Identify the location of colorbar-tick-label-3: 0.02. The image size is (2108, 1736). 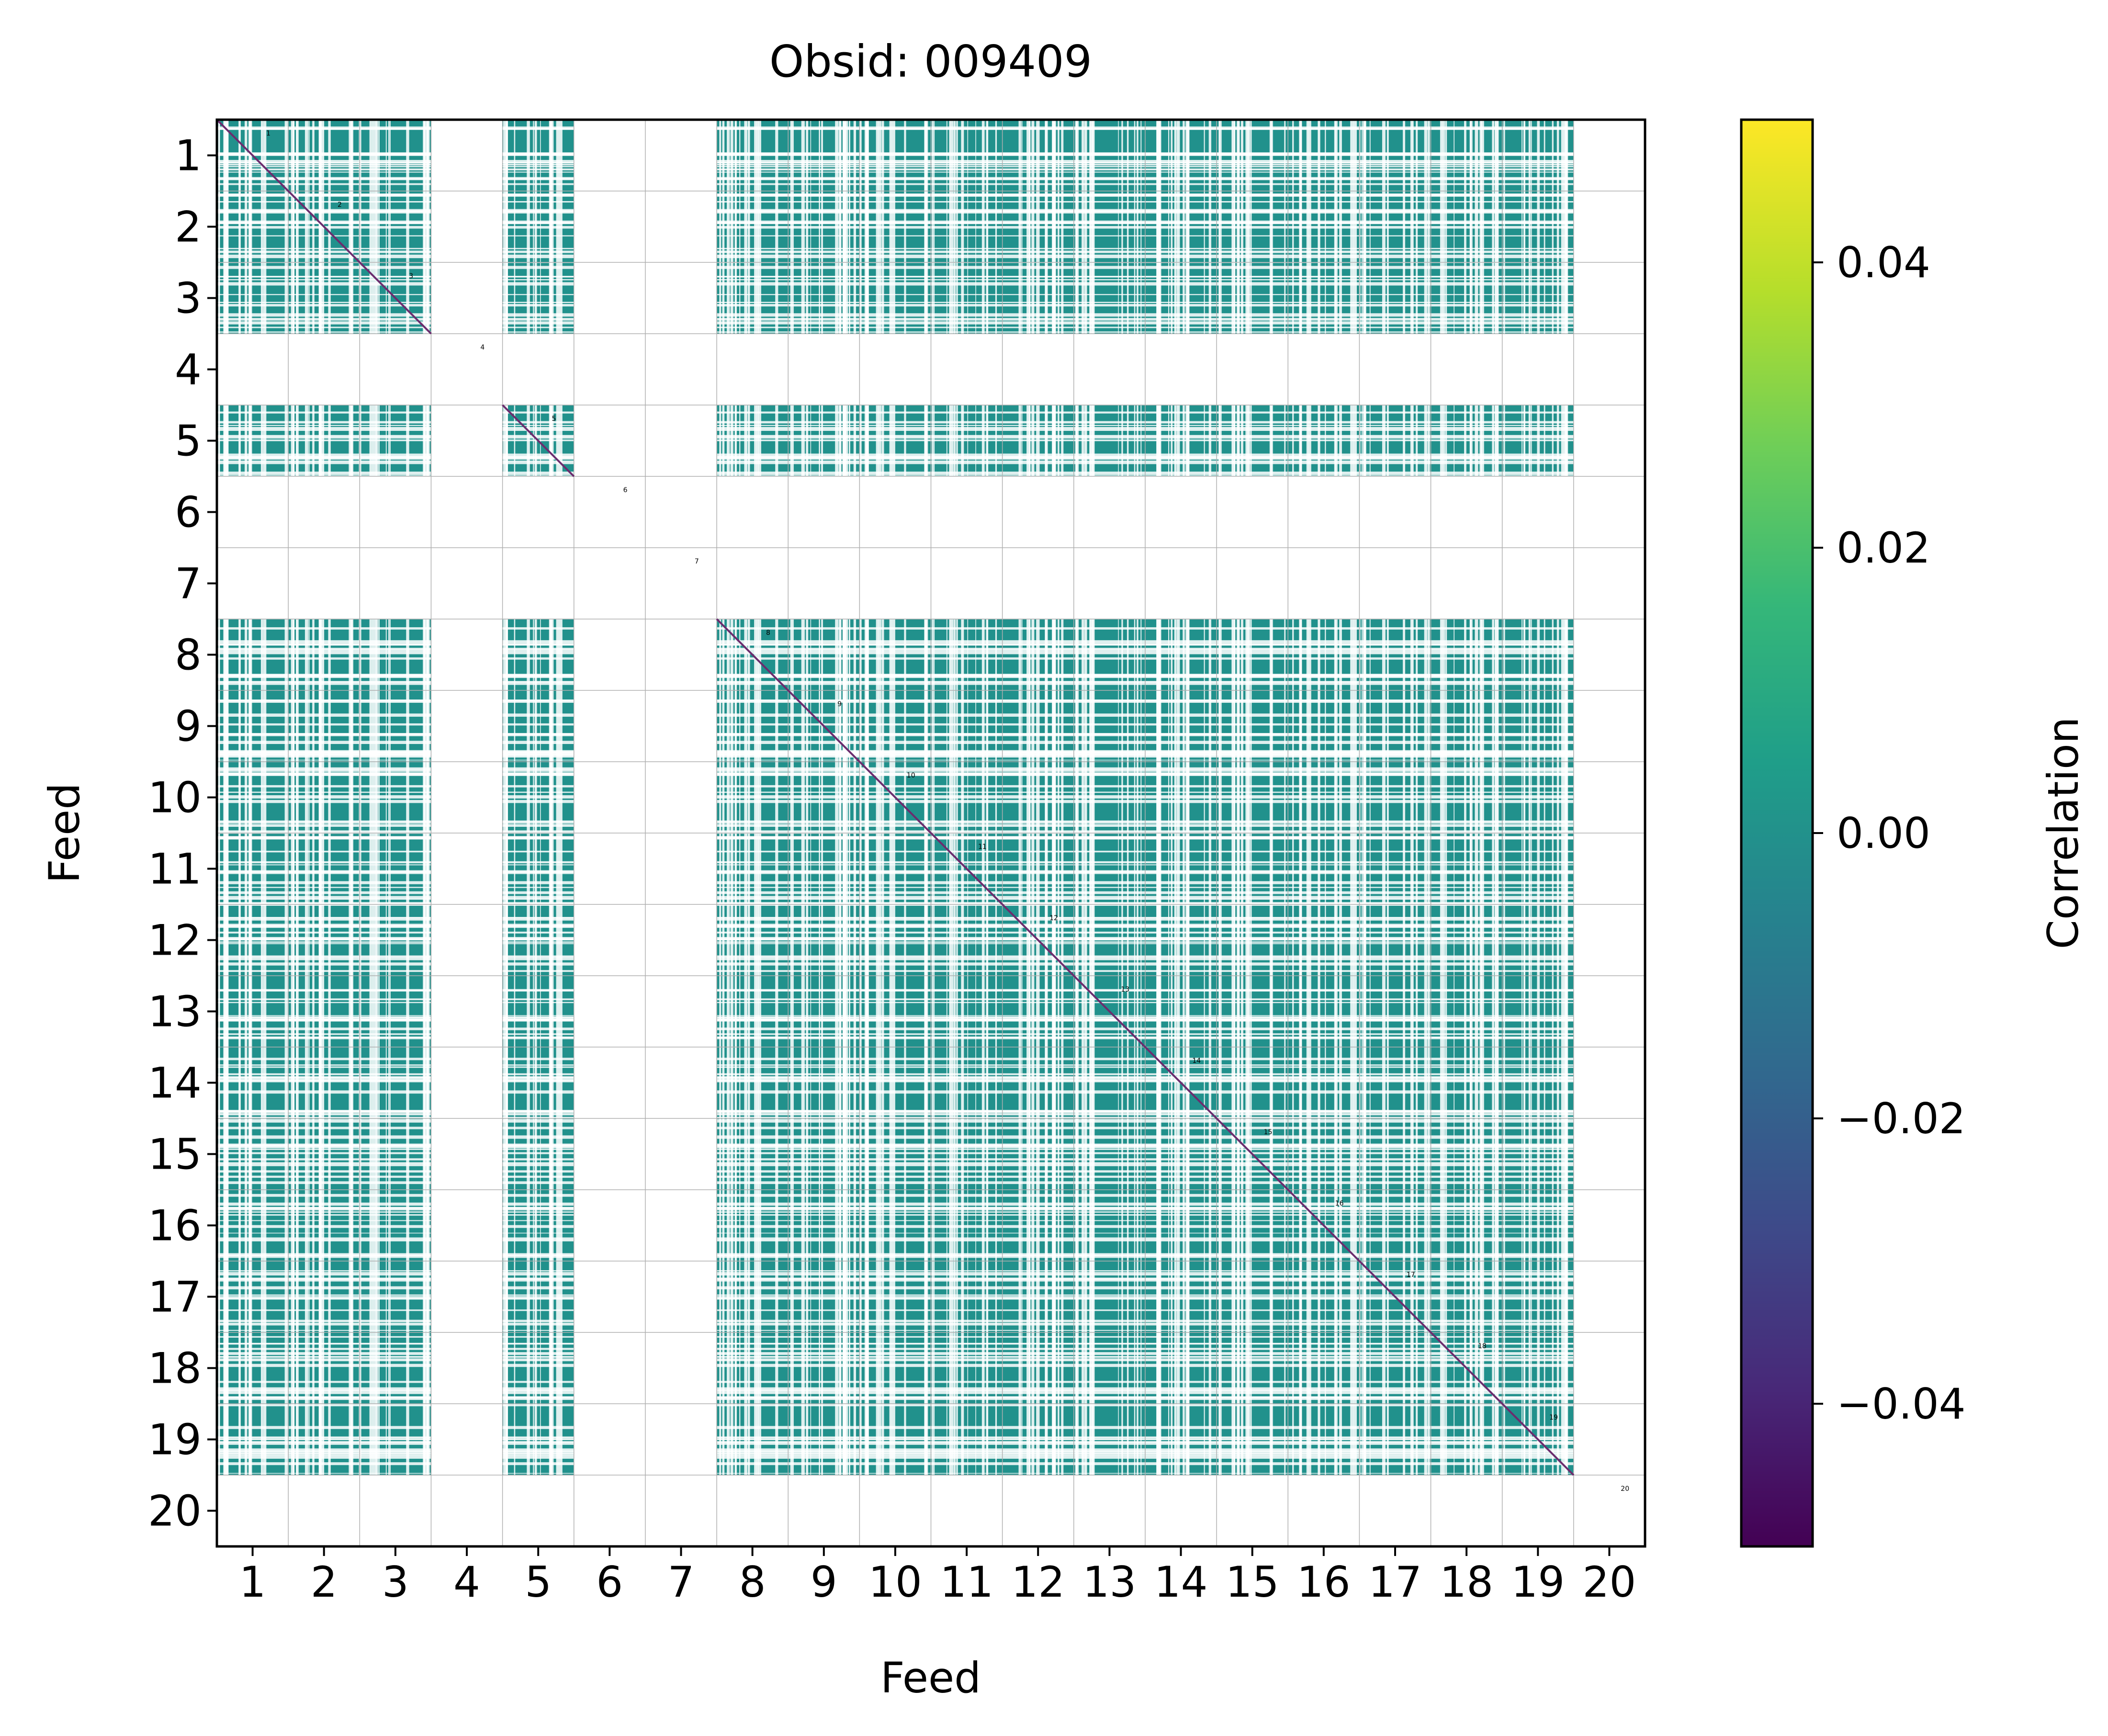
(1883, 548).